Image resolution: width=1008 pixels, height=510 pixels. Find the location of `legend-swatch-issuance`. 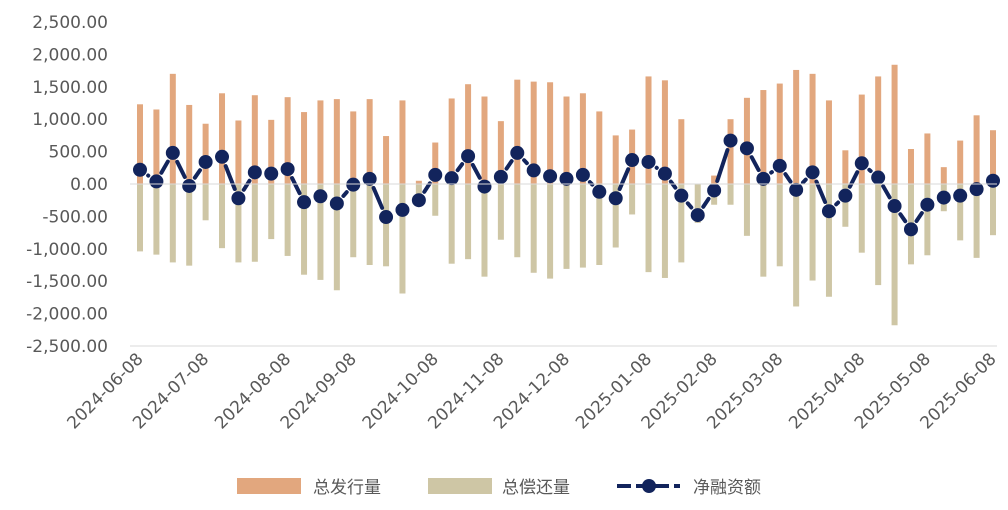

legend-swatch-issuance is located at coordinates (269, 486).